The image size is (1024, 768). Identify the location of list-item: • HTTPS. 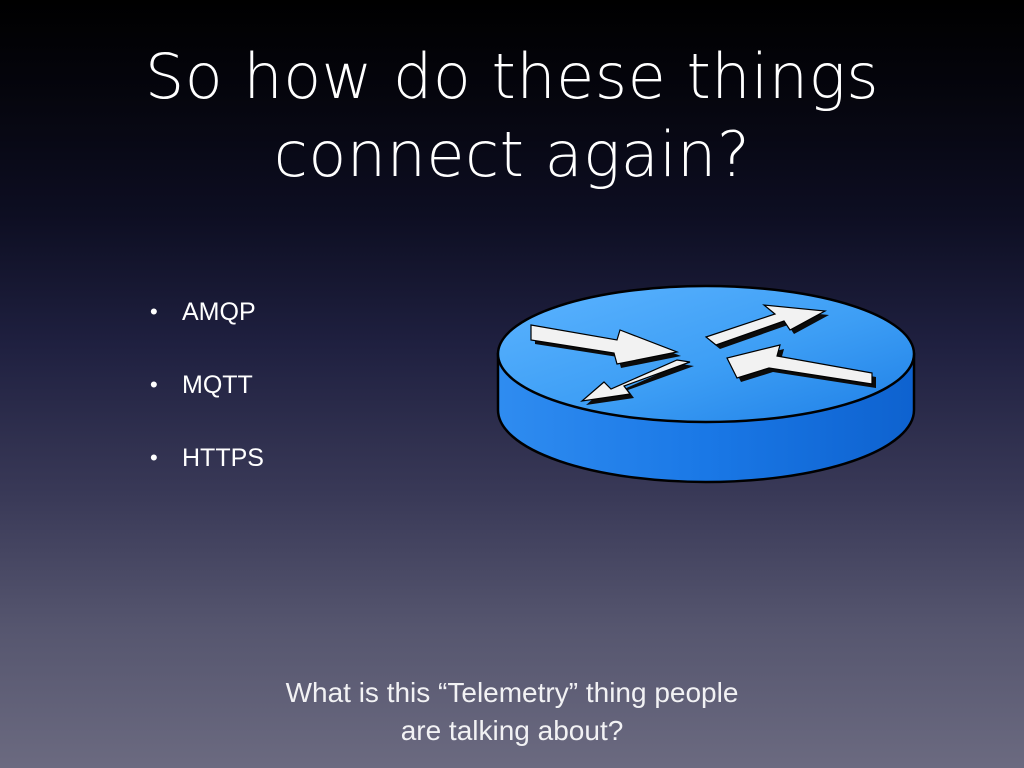
(207, 474).